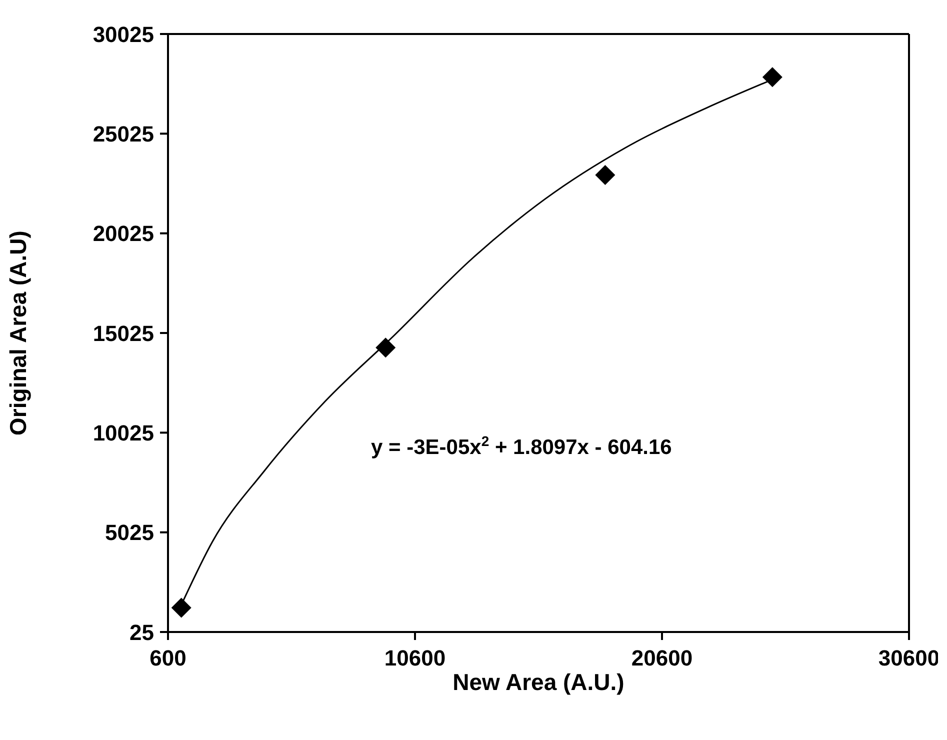  What do you see at coordinates (142, 632) in the screenshot?
I see `y-tick-label: 25` at bounding box center [142, 632].